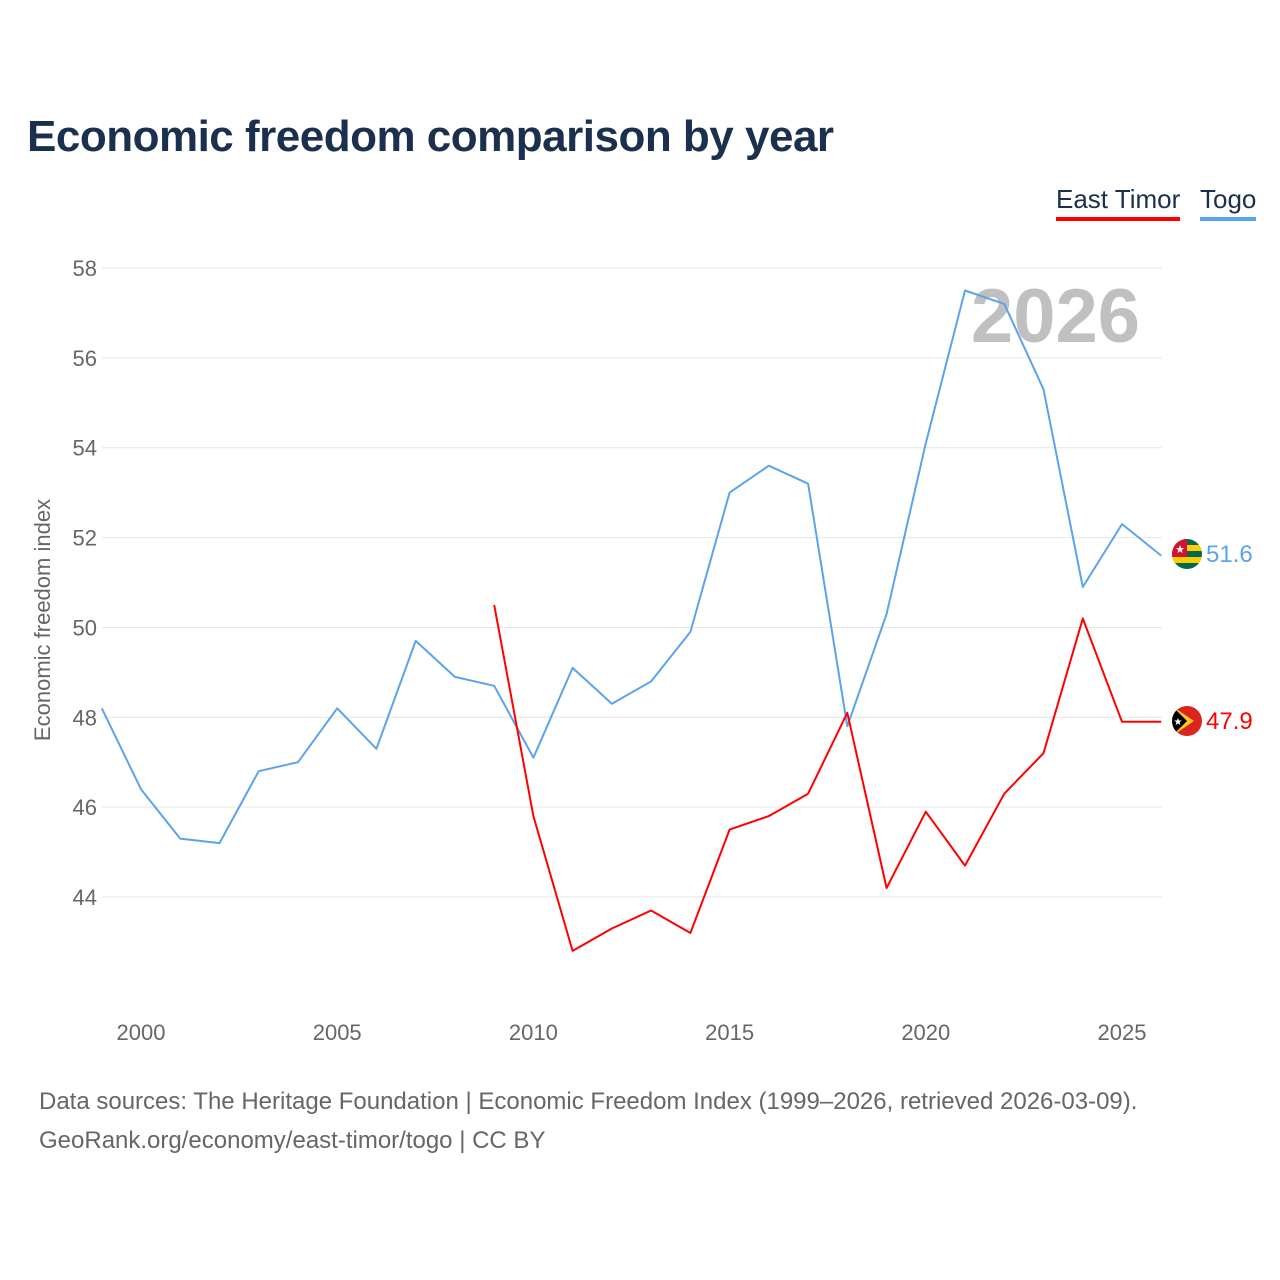  What do you see at coordinates (85, 807) in the screenshot?
I see `y-tick-label: 46` at bounding box center [85, 807].